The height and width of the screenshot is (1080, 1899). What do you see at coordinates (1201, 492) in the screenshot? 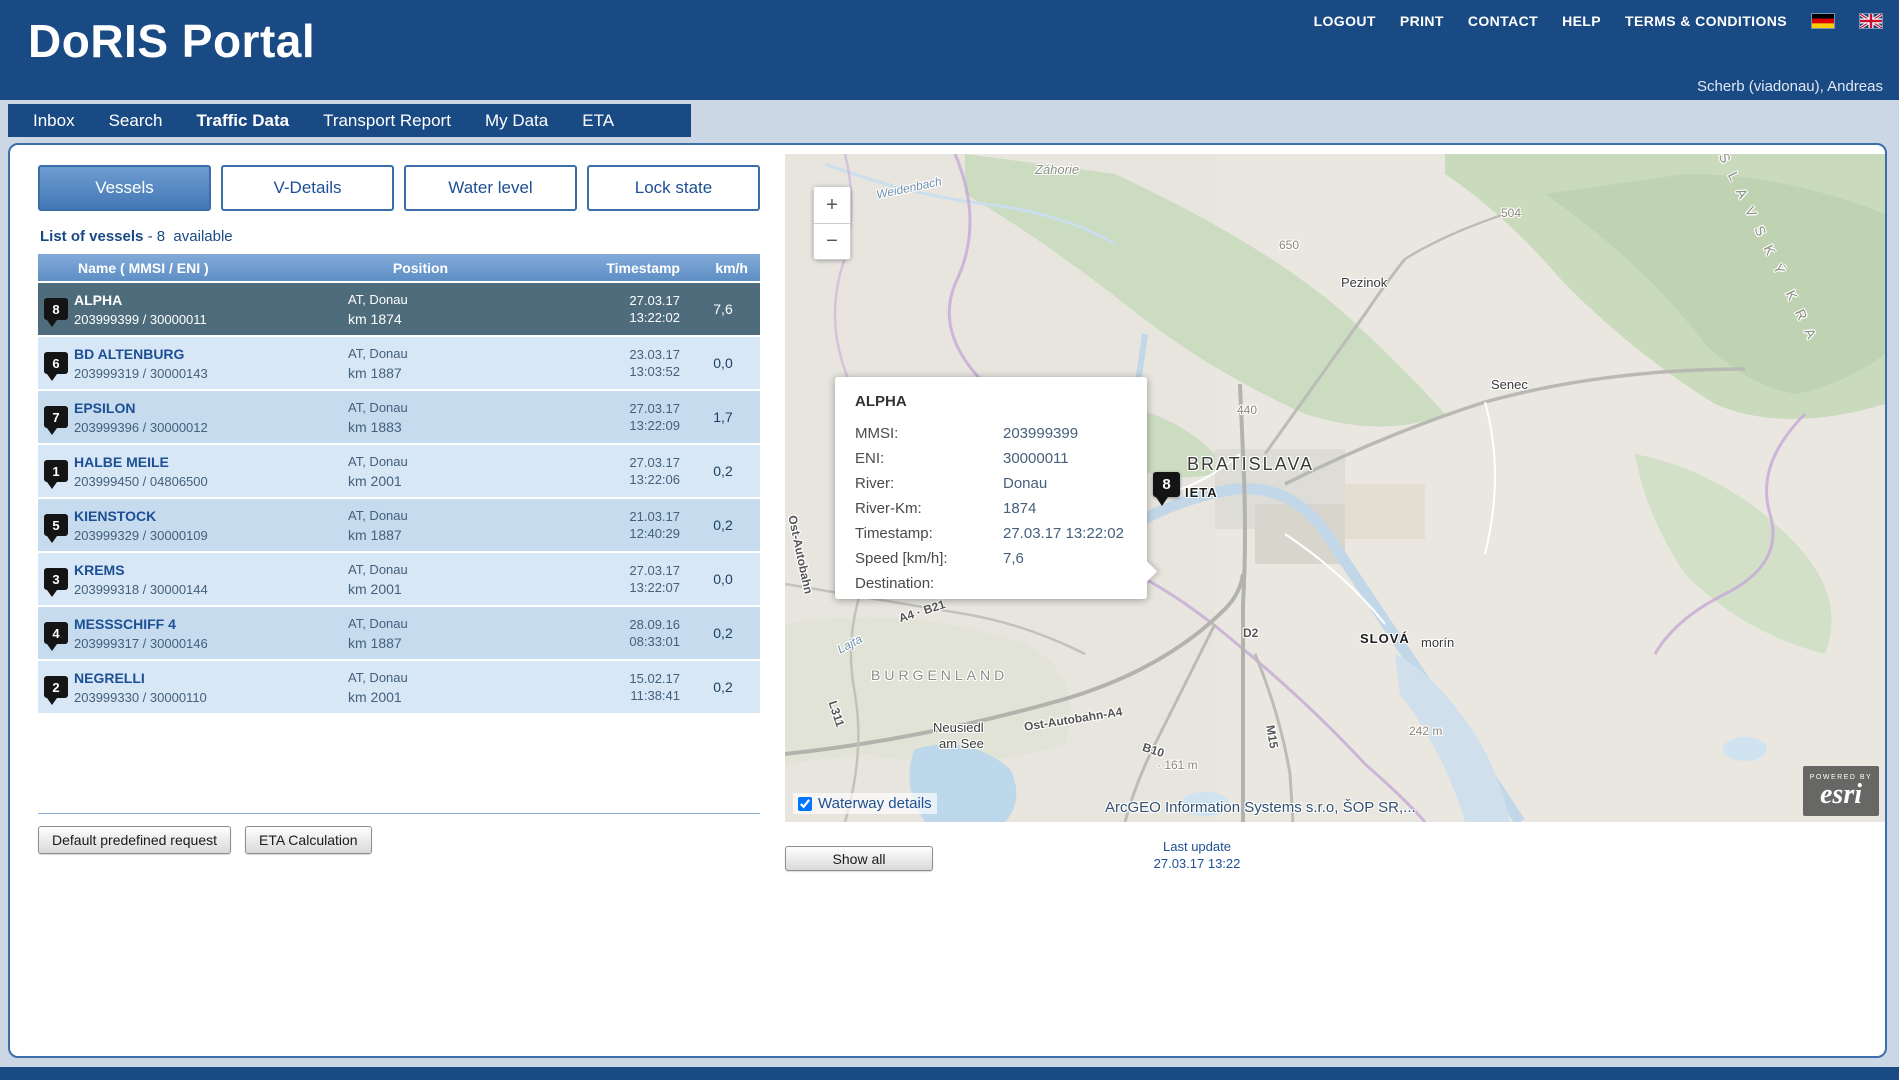
I see `map-label: IETA` at bounding box center [1201, 492].